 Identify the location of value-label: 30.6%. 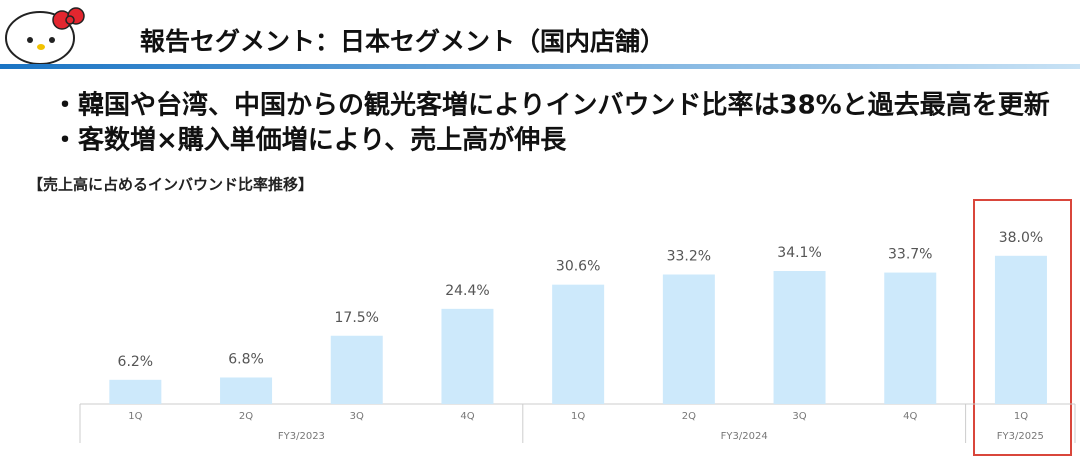
(578, 267).